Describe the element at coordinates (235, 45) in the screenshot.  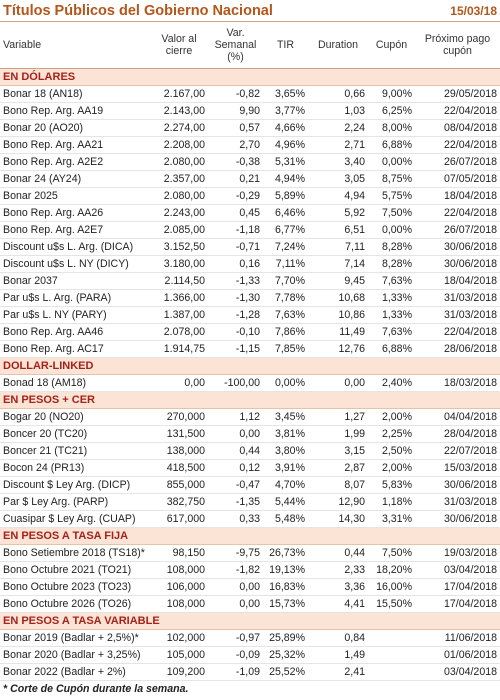
I see `column-header: Var. Semanal (%)` at that location.